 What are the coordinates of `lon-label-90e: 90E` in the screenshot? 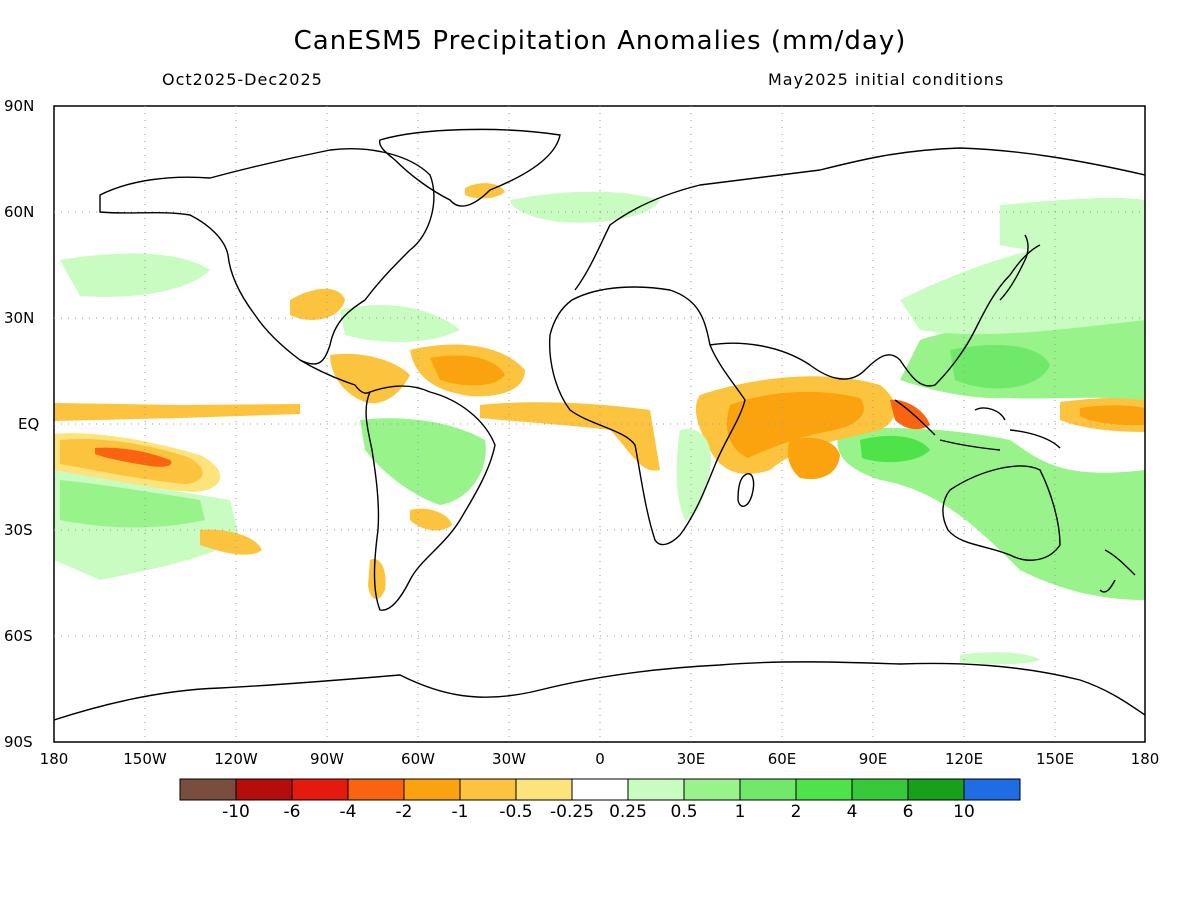 It's located at (873, 759).